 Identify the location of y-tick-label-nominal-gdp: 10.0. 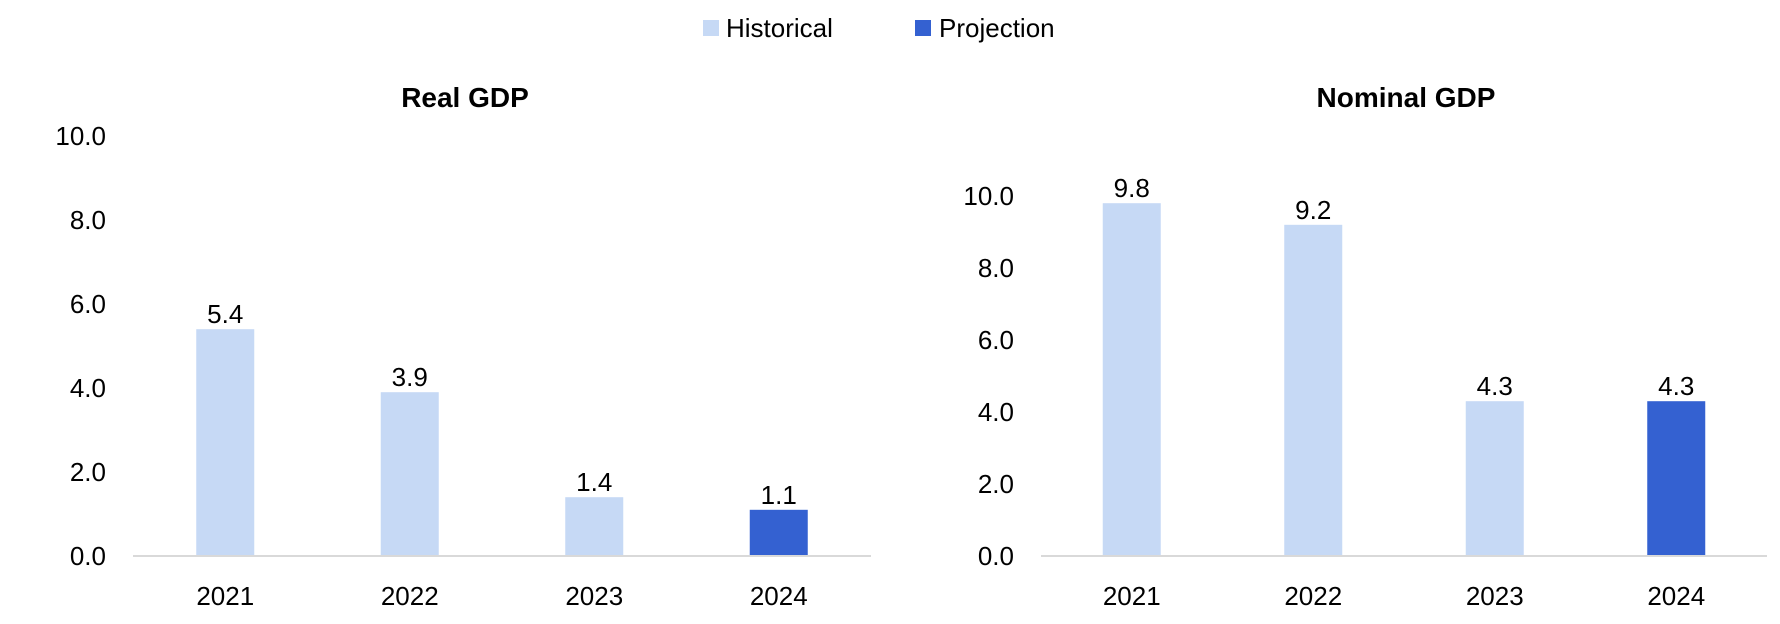
(988, 196).